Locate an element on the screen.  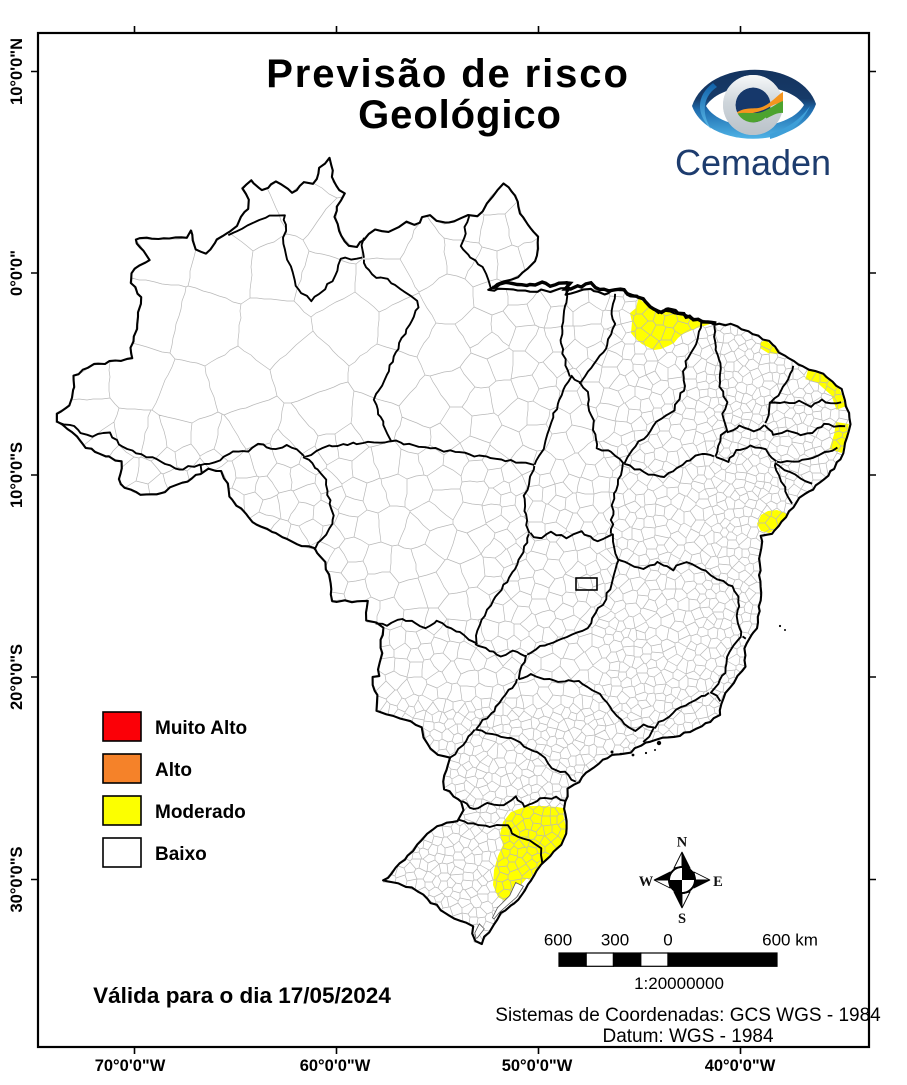
svg-text: Alto is located at coordinates (173, 770).